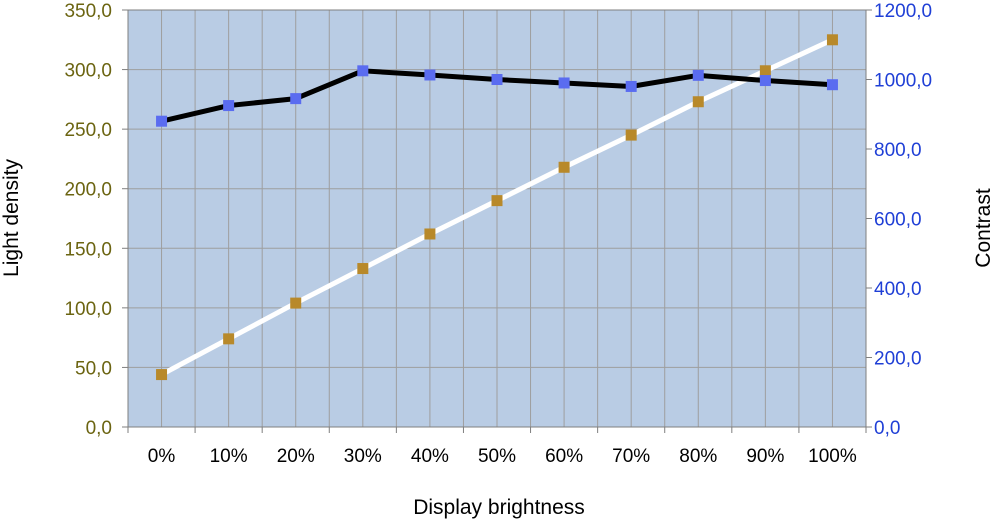 This screenshot has height=521, width=1000. Describe the element at coordinates (88, 309) in the screenshot. I see `left-tick-label: 100,0` at that location.